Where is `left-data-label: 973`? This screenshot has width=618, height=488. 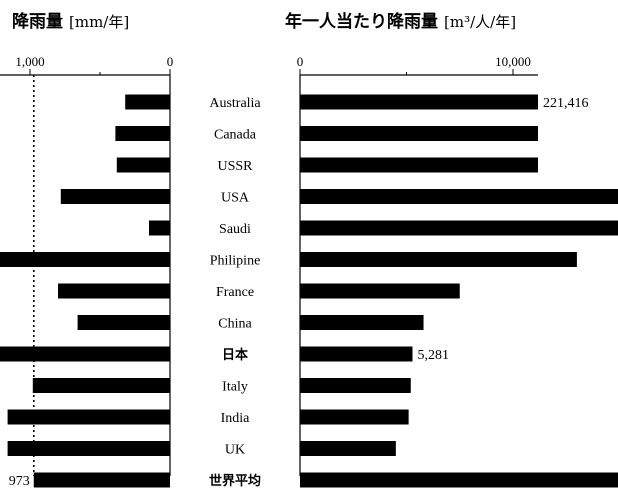 left-data-label: 973 is located at coordinates (19, 481).